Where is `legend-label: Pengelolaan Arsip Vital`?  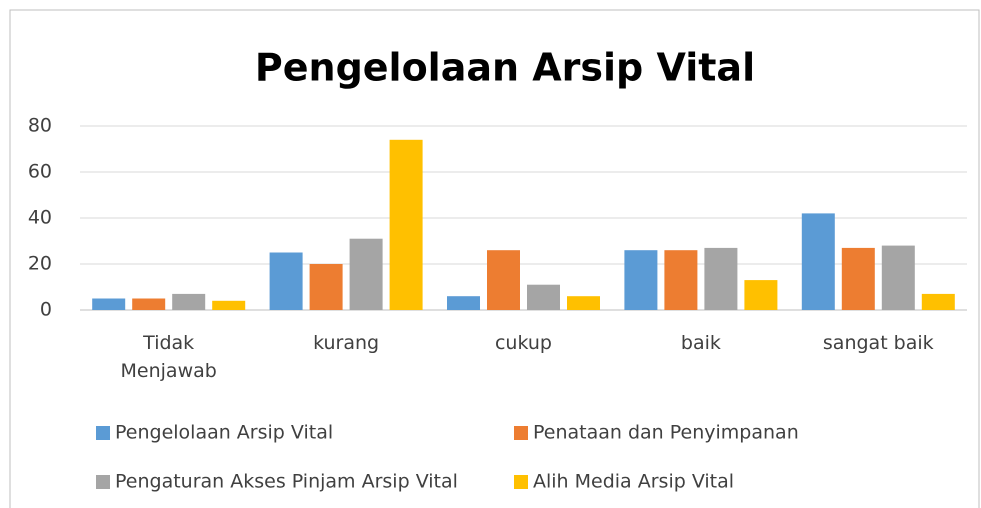 legend-label: Pengelolaan Arsip Vital is located at coordinates (224, 433).